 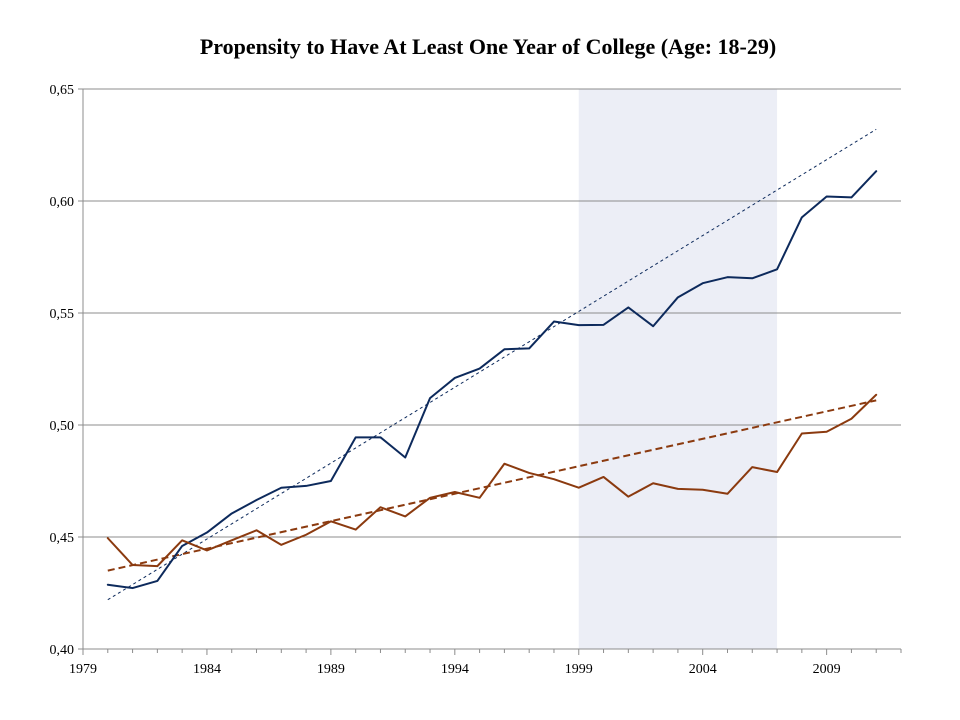 What do you see at coordinates (455, 669) in the screenshot?
I see `x-tick-label: 1994` at bounding box center [455, 669].